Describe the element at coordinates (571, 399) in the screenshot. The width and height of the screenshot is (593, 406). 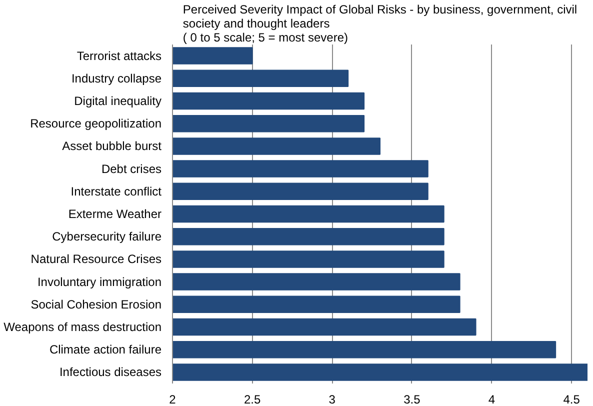
I see `x-tick-label: 4.5` at that location.